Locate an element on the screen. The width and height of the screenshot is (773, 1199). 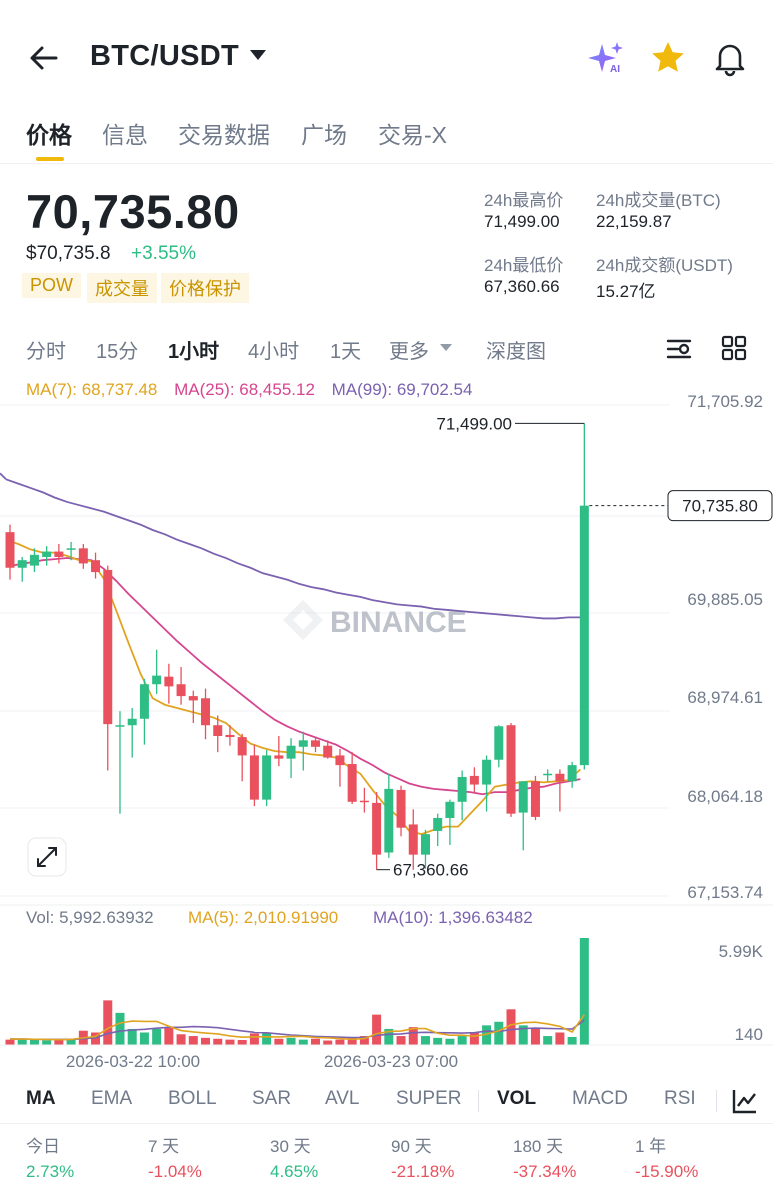
indicator-avl: AVL is located at coordinates (342, 1098).